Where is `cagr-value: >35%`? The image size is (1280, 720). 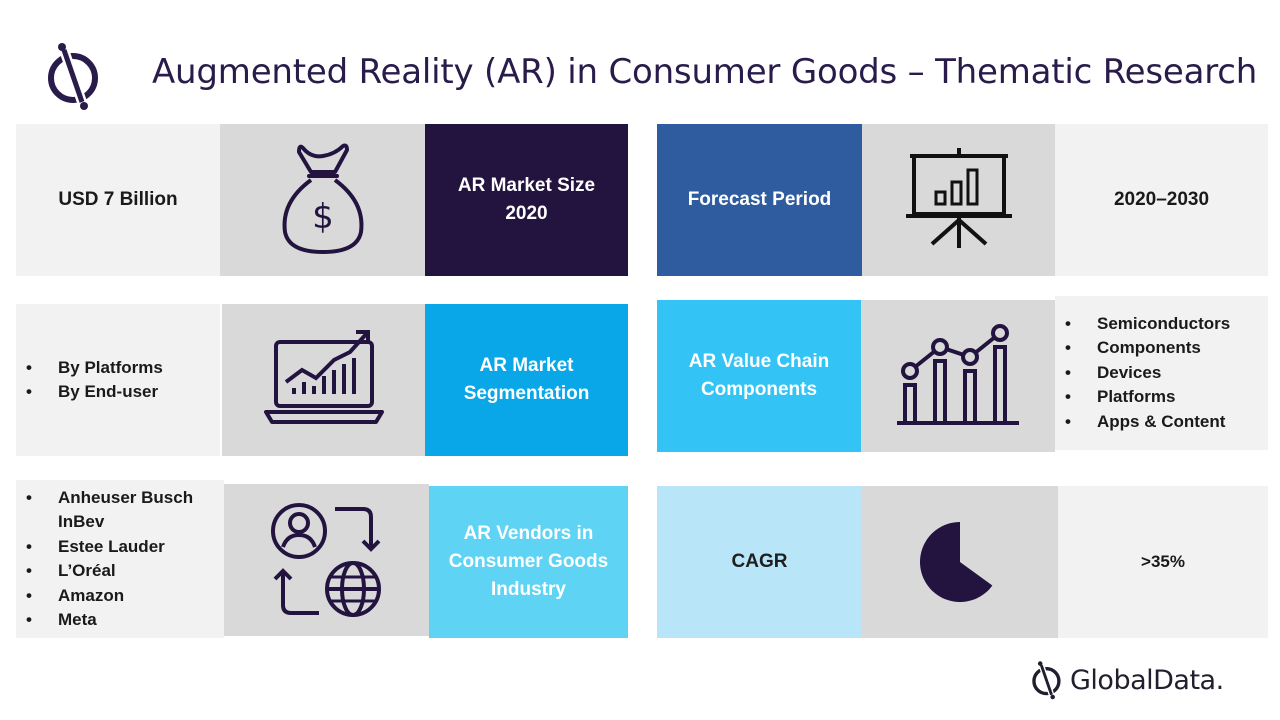 cagr-value: >35% is located at coordinates (1163, 561).